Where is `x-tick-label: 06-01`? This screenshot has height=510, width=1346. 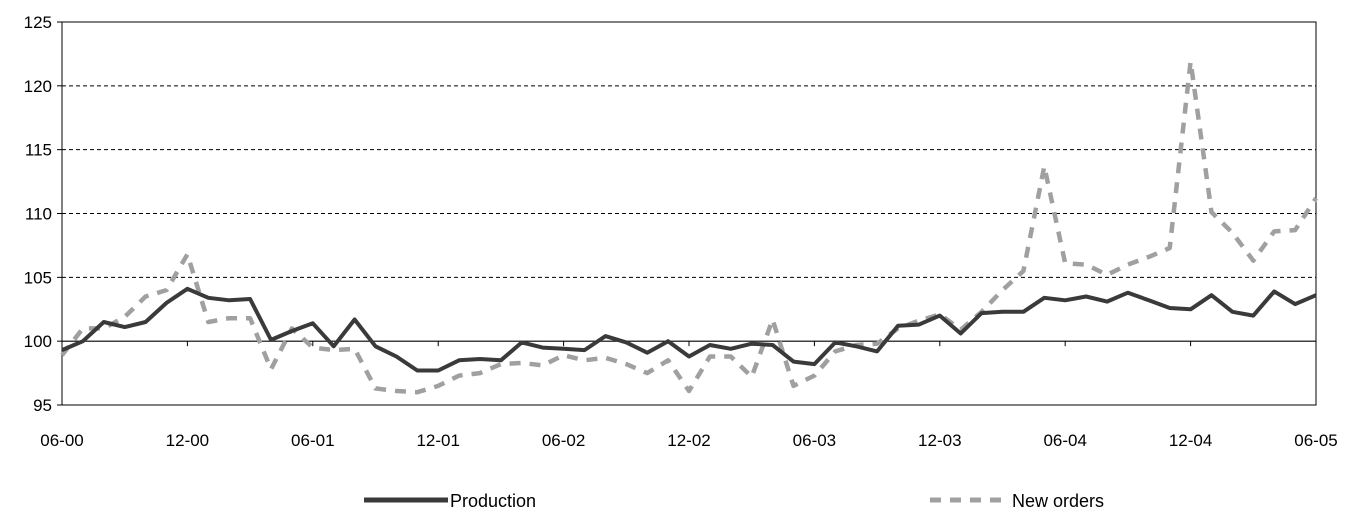 x-tick-label: 06-01 is located at coordinates (312, 440).